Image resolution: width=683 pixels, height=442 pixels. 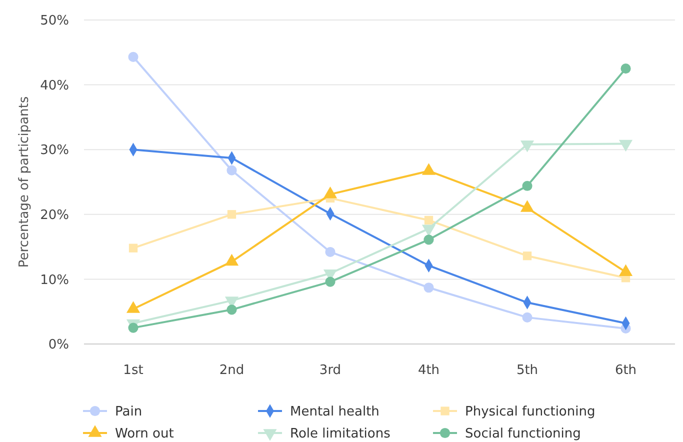 I want to click on x-tick-label: 2nd, so click(x=231, y=370).